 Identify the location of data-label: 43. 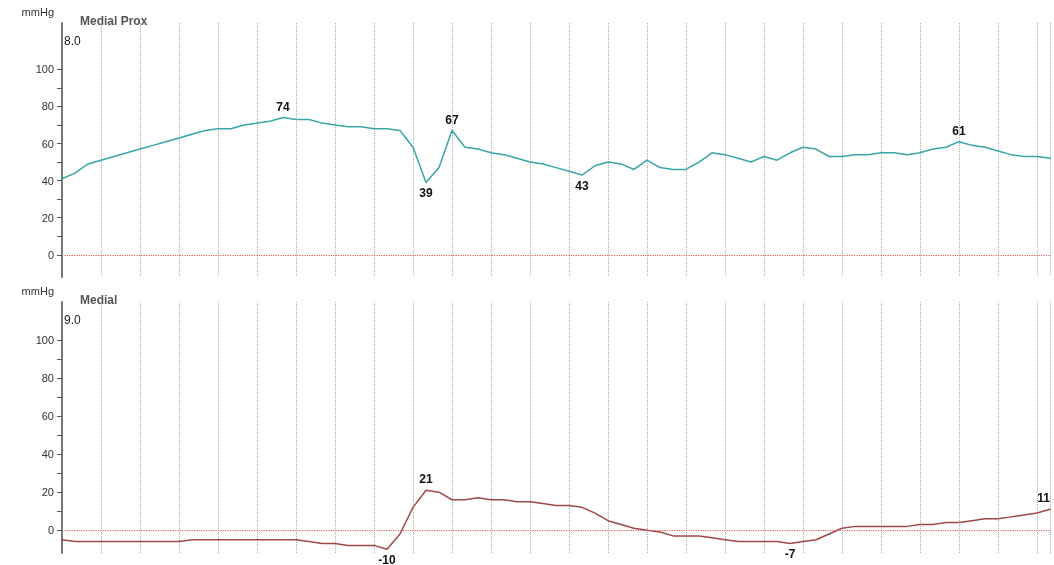
(582, 186).